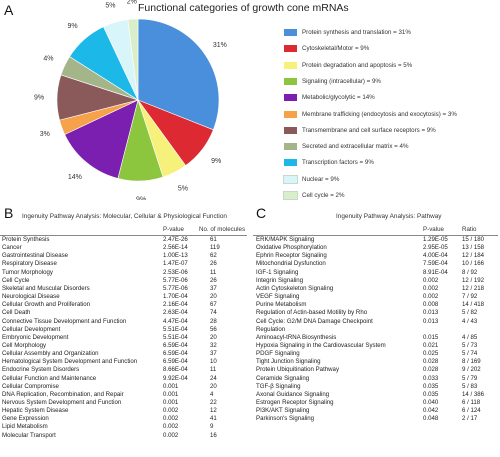 The width and height of the screenshot is (500, 457). I want to click on table-cell-pvalue: 6.59E-04, so click(175, 362).